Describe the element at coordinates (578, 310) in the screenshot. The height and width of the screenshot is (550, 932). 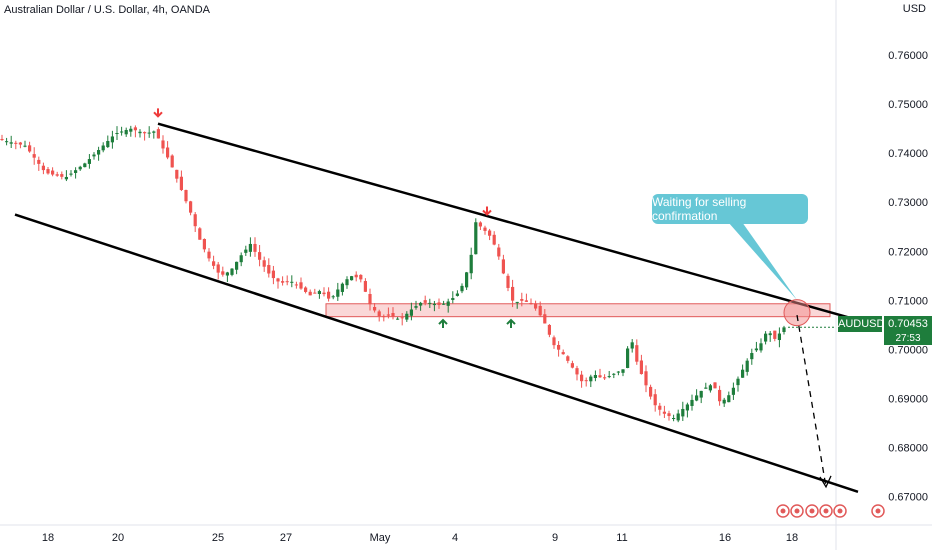
I see `resistance-zone` at that location.